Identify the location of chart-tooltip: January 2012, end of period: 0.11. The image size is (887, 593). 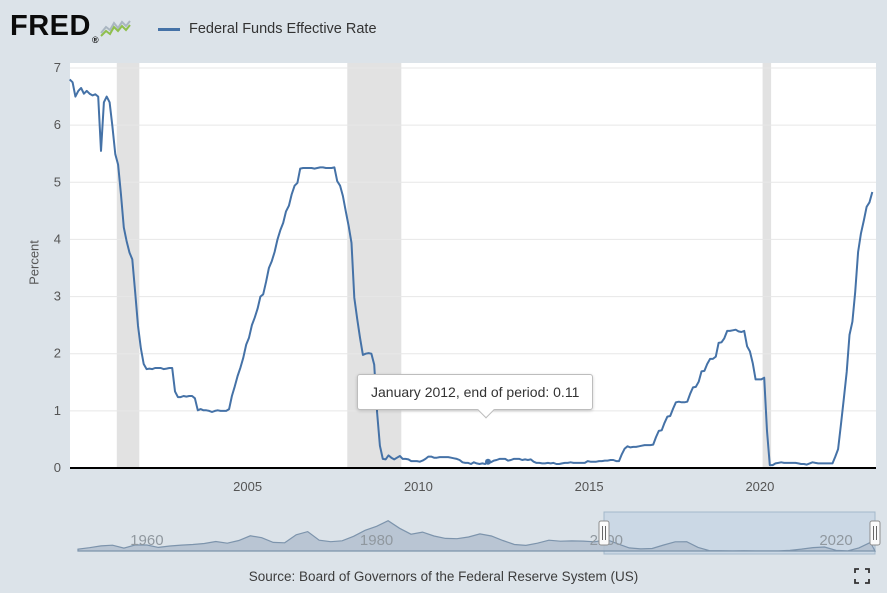
(475, 396).